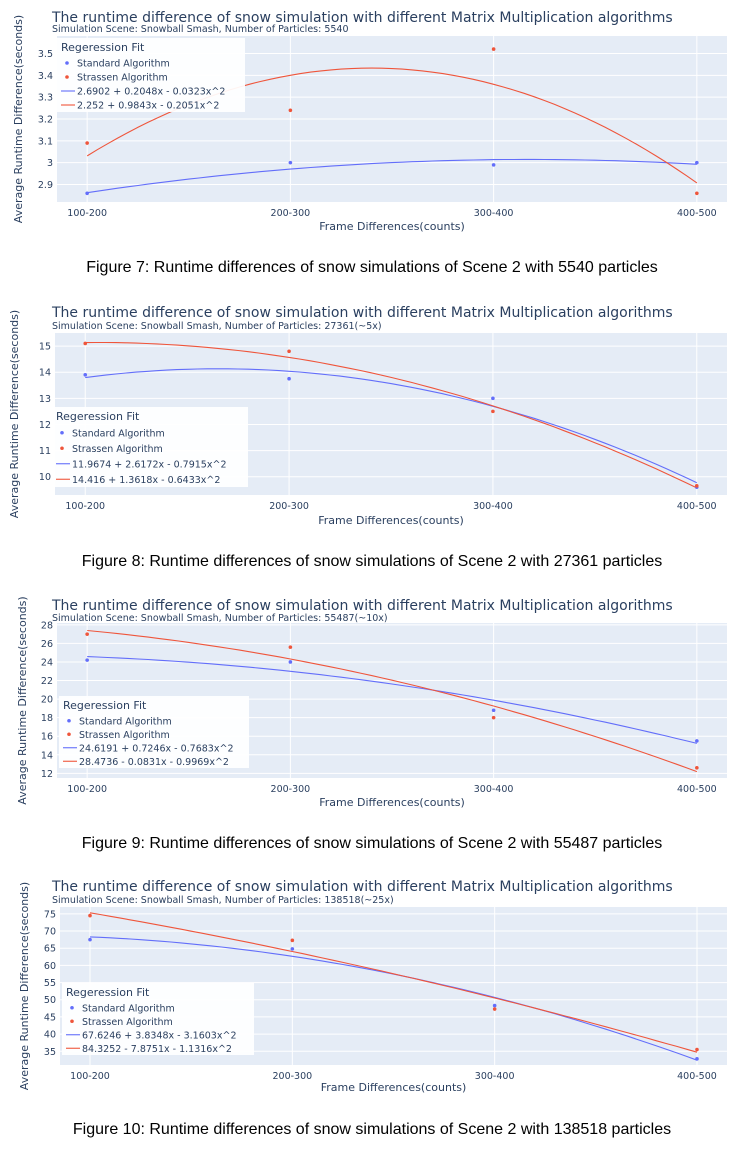 The height and width of the screenshot is (1153, 744). I want to click on y-tick-label: 45, so click(50, 1017).